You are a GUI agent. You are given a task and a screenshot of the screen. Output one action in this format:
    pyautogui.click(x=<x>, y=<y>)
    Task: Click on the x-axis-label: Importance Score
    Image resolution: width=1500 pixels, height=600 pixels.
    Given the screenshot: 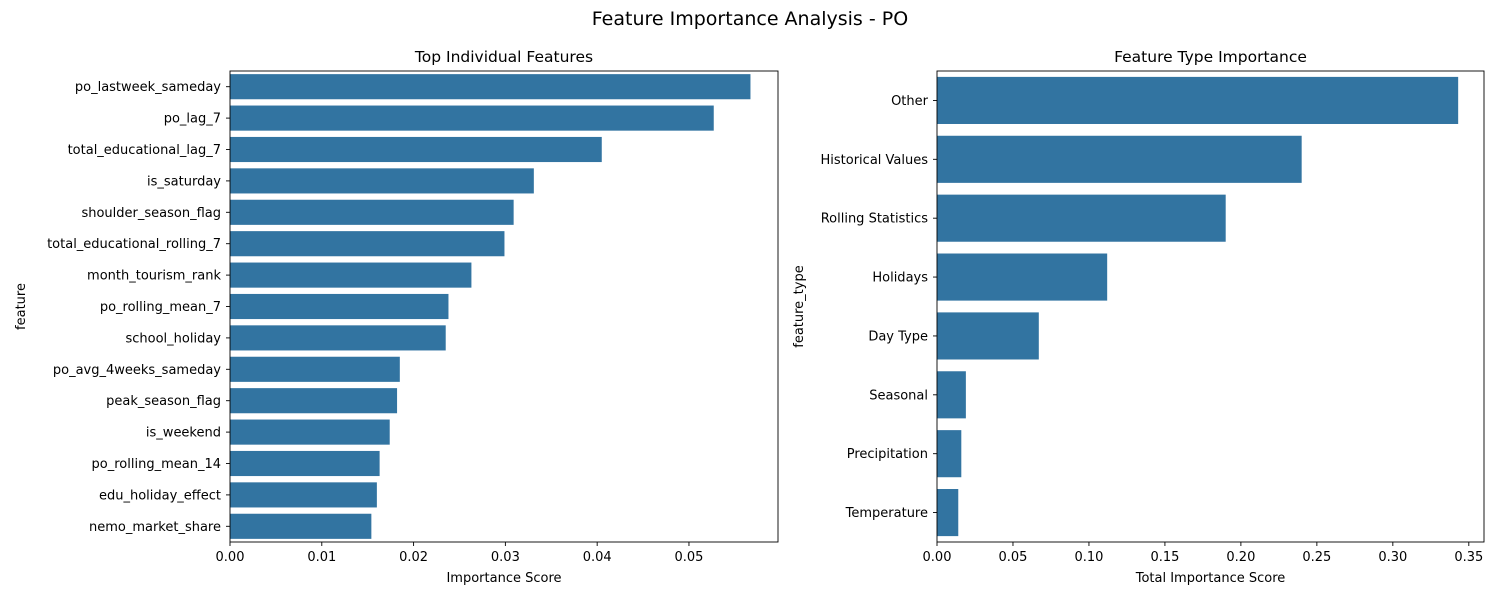 What is the action you would take?
    pyautogui.click(x=503, y=578)
    